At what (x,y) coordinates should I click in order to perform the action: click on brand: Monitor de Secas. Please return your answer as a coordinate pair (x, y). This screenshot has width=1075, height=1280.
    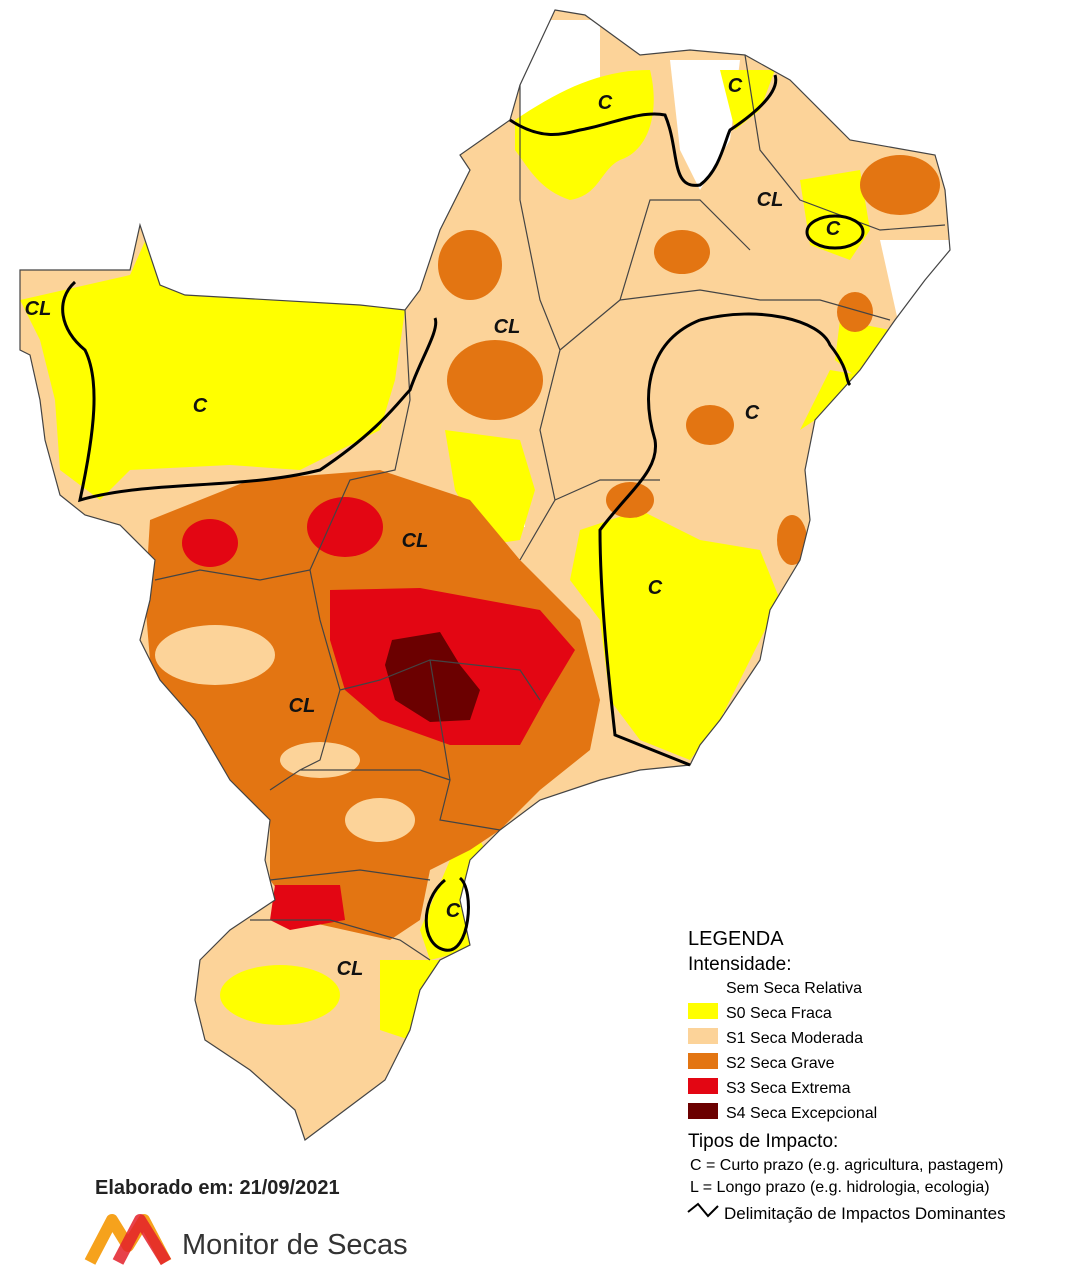
    Looking at the image, I should click on (295, 1245).